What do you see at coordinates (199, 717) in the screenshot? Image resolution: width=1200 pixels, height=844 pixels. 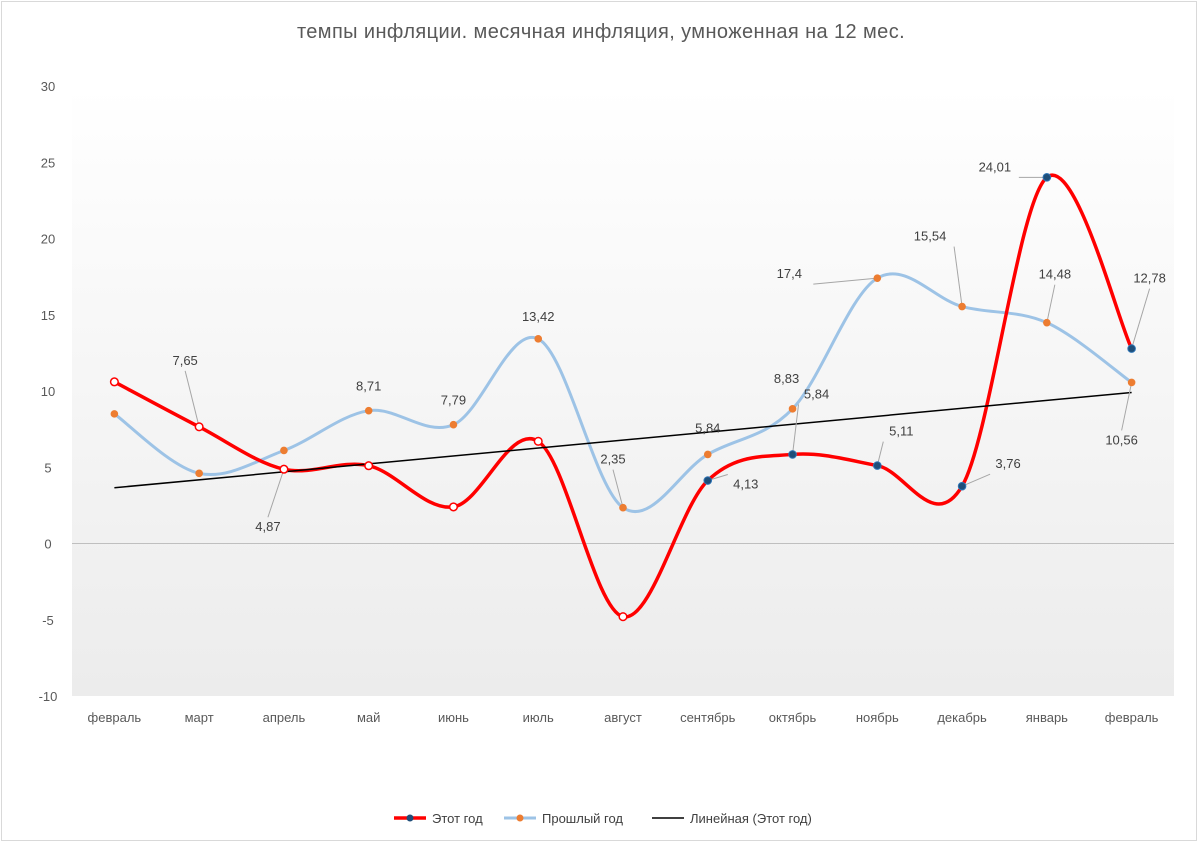 I see `x-tick-label: март` at bounding box center [199, 717].